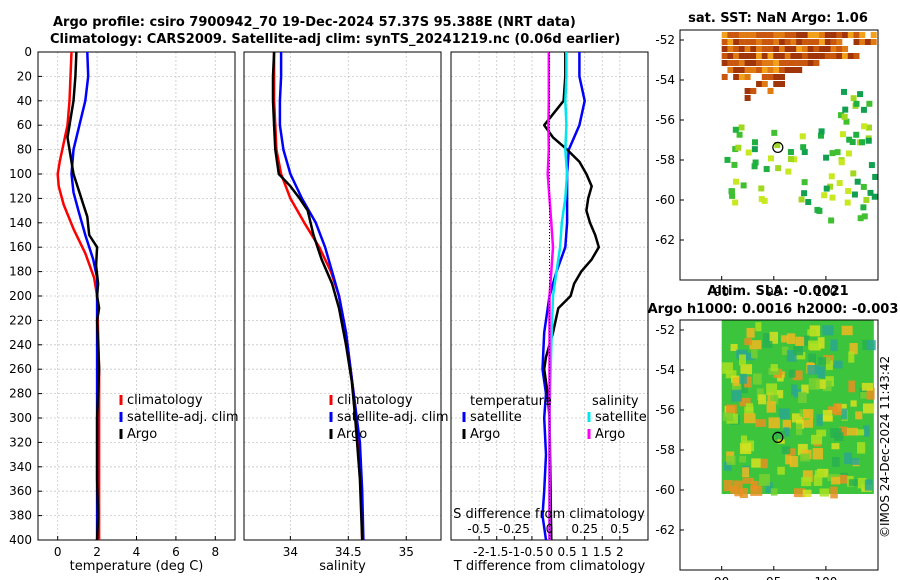 The image size is (900, 580). I want to click on x-tick-label: 2, so click(620, 552).